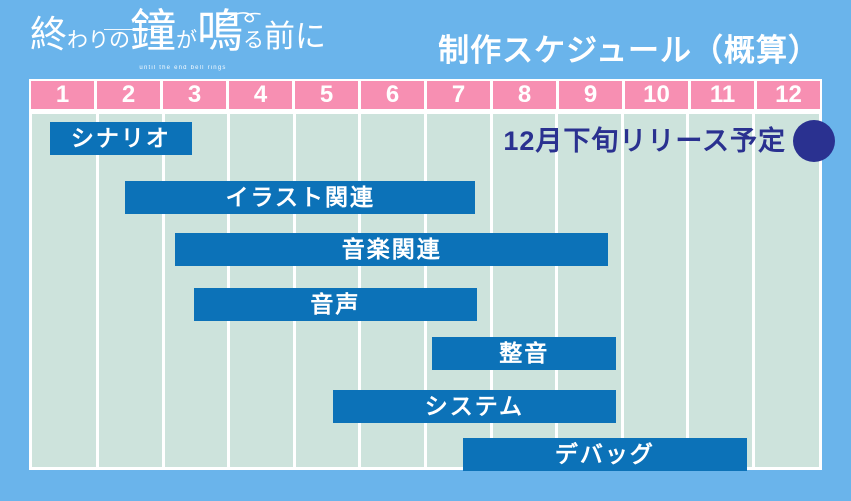 The width and height of the screenshot is (851, 501). What do you see at coordinates (153, 31) in the screenshot?
I see `logo-title-part: 鐘` at bounding box center [153, 31].